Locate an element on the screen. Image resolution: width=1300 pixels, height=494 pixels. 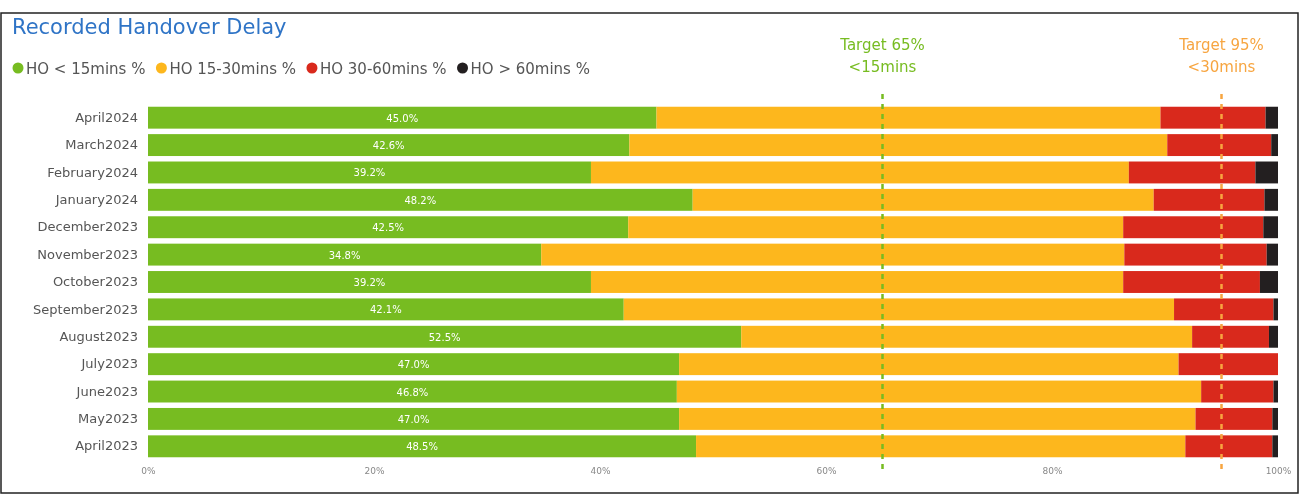
legend-label: HO 15-30mins % is located at coordinates (232, 69).